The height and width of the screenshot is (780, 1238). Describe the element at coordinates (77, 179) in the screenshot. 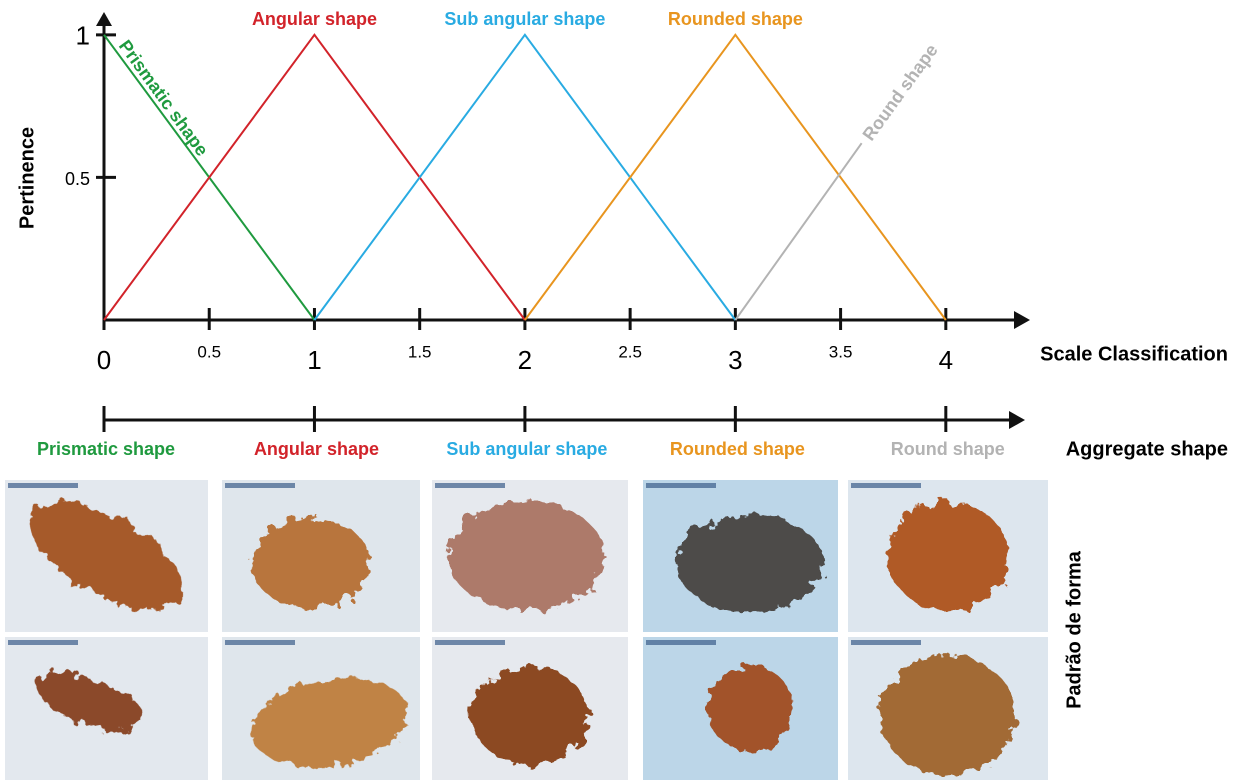

I see `y-tick-label: 0.5` at that location.